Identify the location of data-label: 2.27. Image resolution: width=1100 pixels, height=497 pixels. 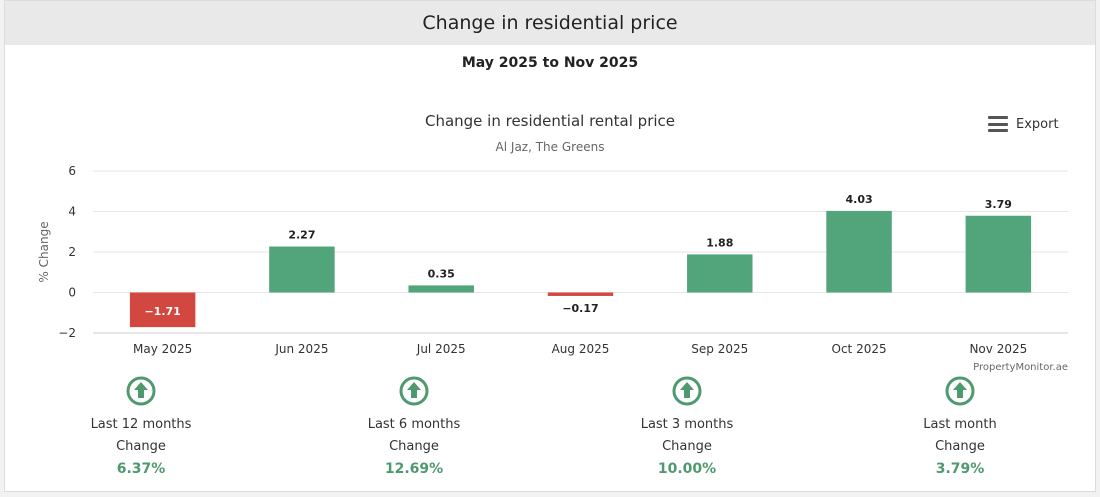
(301, 235).